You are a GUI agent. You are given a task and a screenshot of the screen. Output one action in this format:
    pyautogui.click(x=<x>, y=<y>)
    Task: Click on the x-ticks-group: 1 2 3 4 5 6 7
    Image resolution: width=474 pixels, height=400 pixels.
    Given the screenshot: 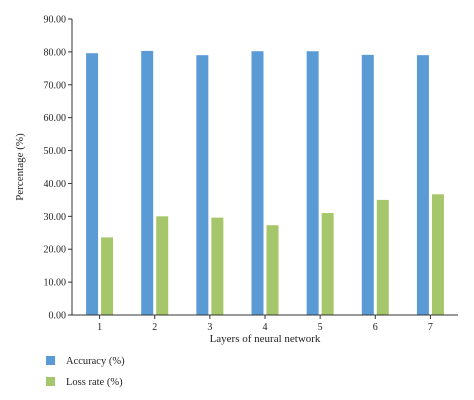 What is the action you would take?
    pyautogui.click(x=265, y=324)
    